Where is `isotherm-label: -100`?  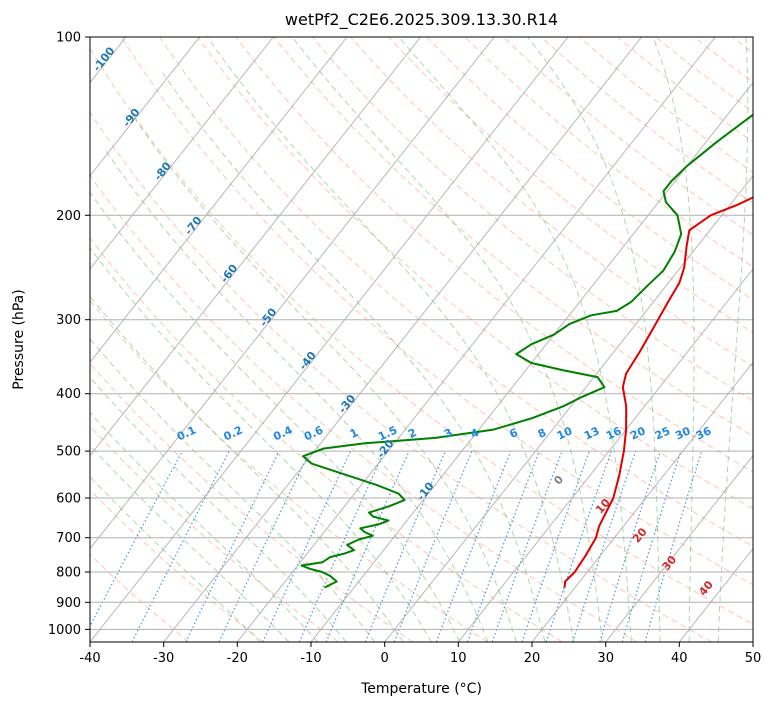 isotherm-label: -100 is located at coordinates (103, 59).